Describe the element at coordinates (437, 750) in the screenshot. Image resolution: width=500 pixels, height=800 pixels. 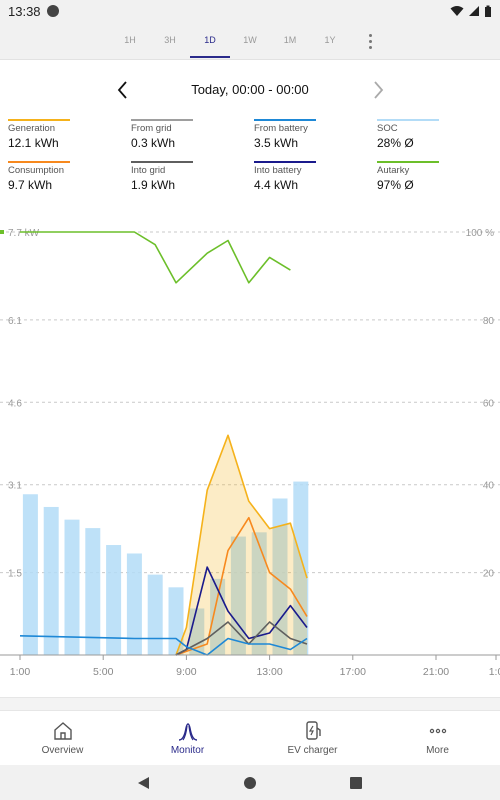
I see `nav-more-label: More` at that location.